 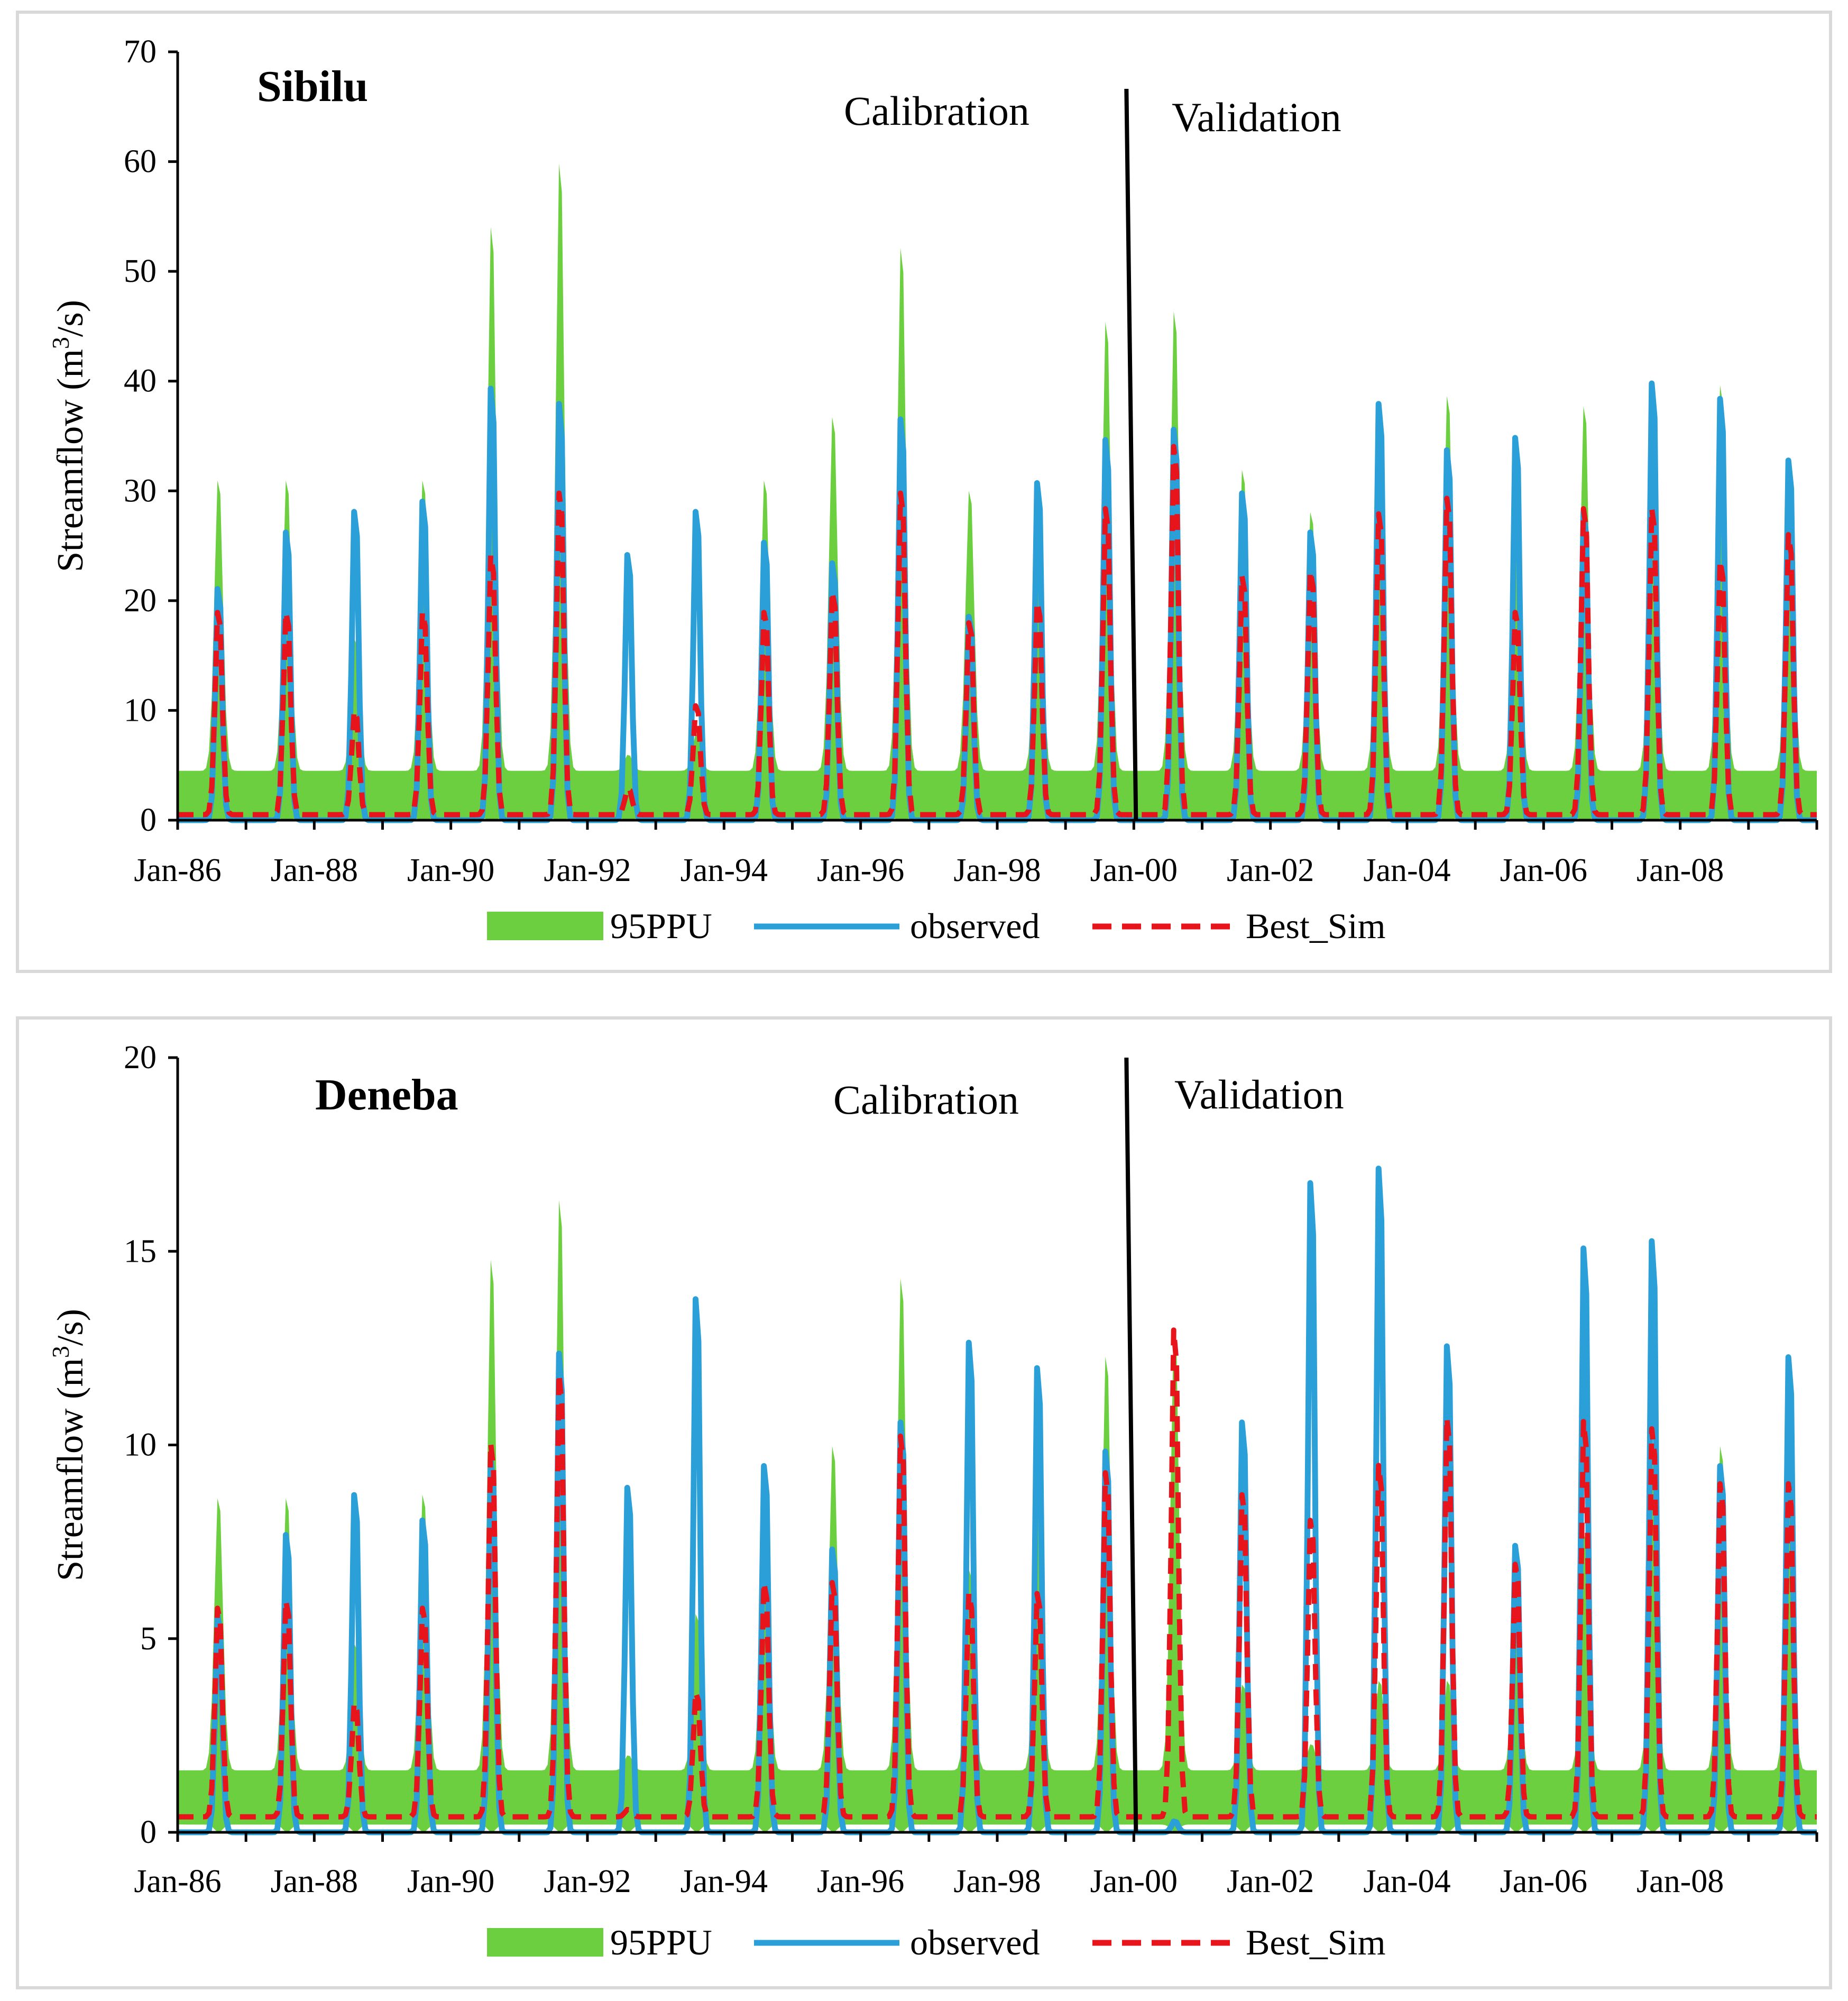 I want to click on site-title: Deneba, so click(x=386, y=1095).